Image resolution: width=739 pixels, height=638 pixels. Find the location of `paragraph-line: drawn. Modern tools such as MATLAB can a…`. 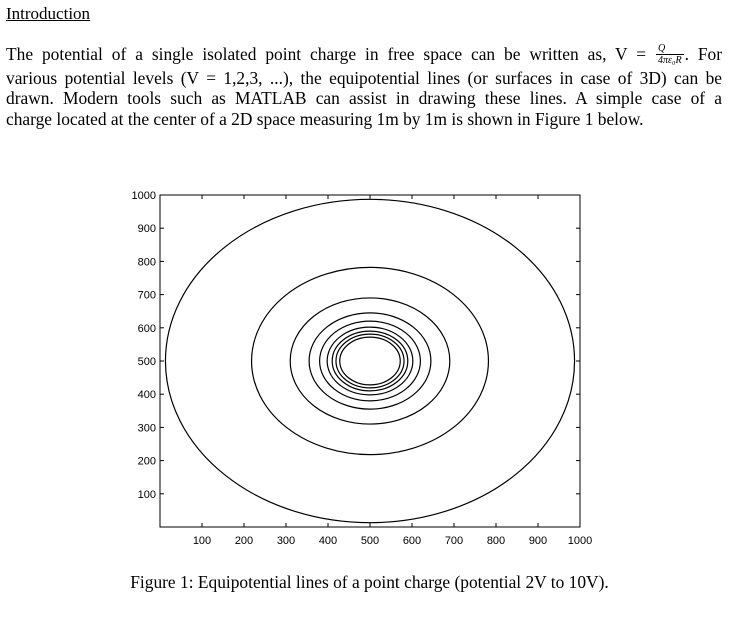

paragraph-line: drawn. Modern tools such as MATLAB can a… is located at coordinates (364, 98).